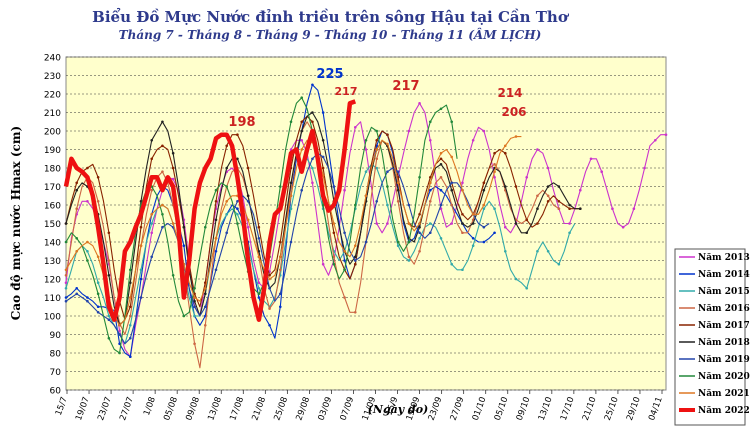 Image resolution: width=750 pixels, height=430 pixels. I want to click on x-tick-label: 17/08, so click(237, 409).